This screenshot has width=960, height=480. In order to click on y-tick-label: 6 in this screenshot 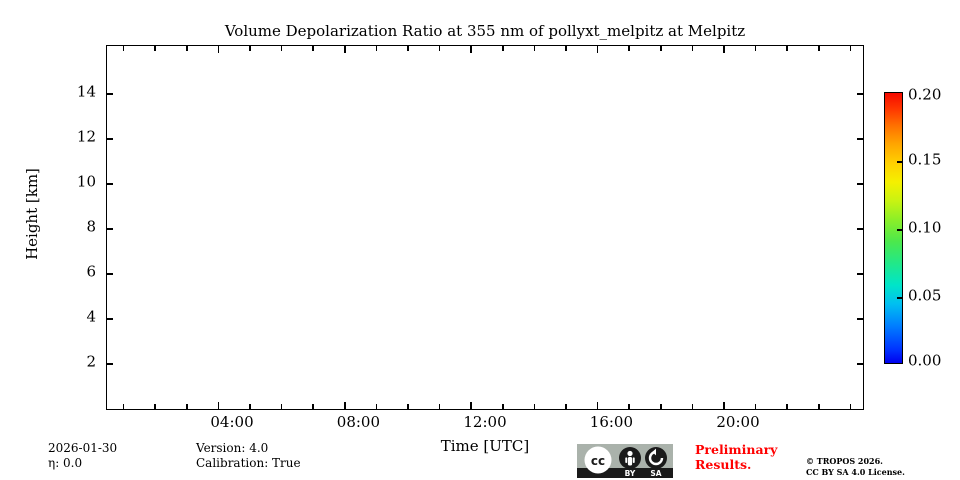, I will do `click(91, 271)`.